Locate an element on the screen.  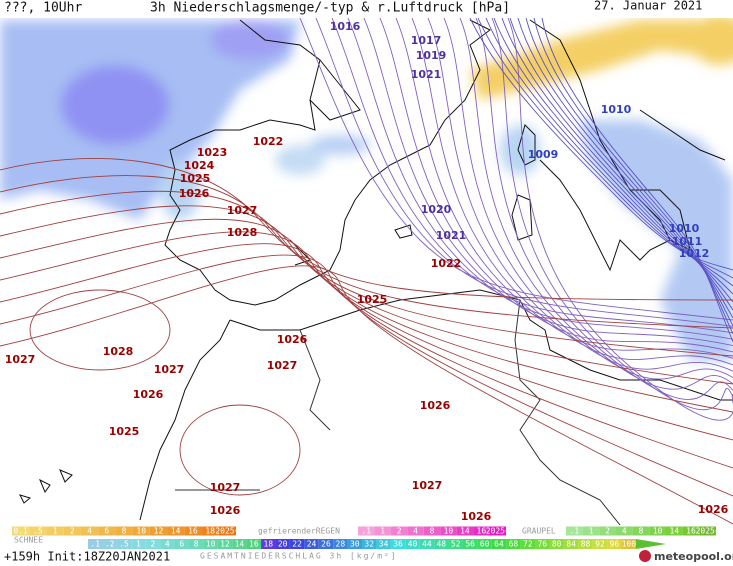
legend-value: 18 is located at coordinates (268, 544).